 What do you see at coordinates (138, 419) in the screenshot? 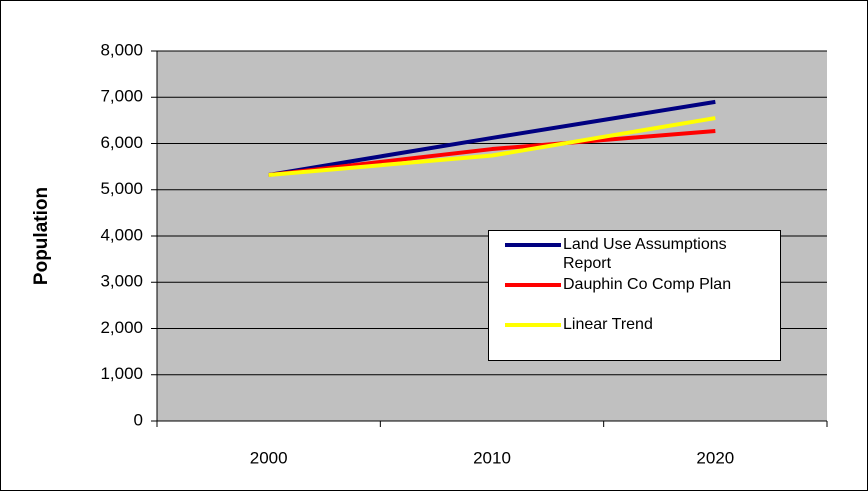
I see `y-tick-label: 0` at bounding box center [138, 419].